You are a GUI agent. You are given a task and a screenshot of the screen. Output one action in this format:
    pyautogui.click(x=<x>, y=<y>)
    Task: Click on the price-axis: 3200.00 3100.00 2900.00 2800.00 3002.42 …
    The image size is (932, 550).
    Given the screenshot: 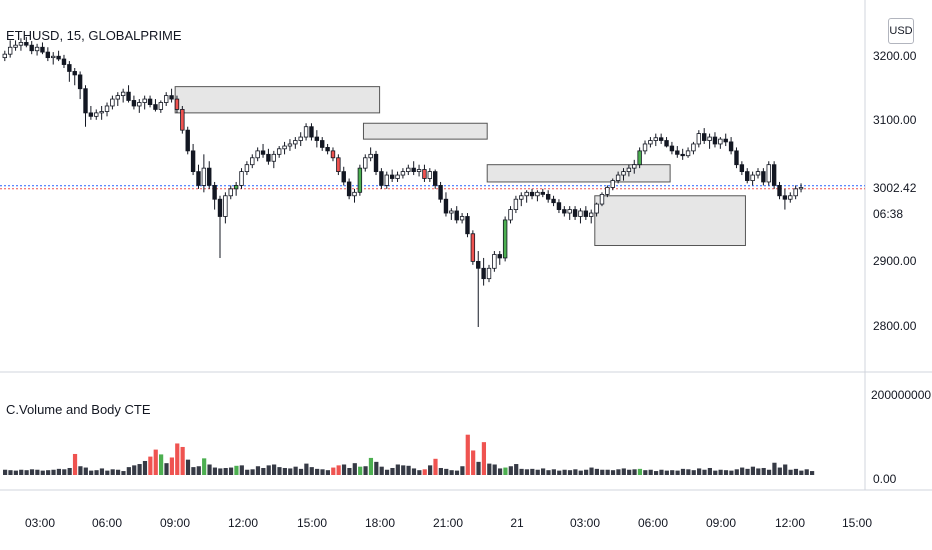 What is the action you would take?
    pyautogui.click(x=895, y=191)
    